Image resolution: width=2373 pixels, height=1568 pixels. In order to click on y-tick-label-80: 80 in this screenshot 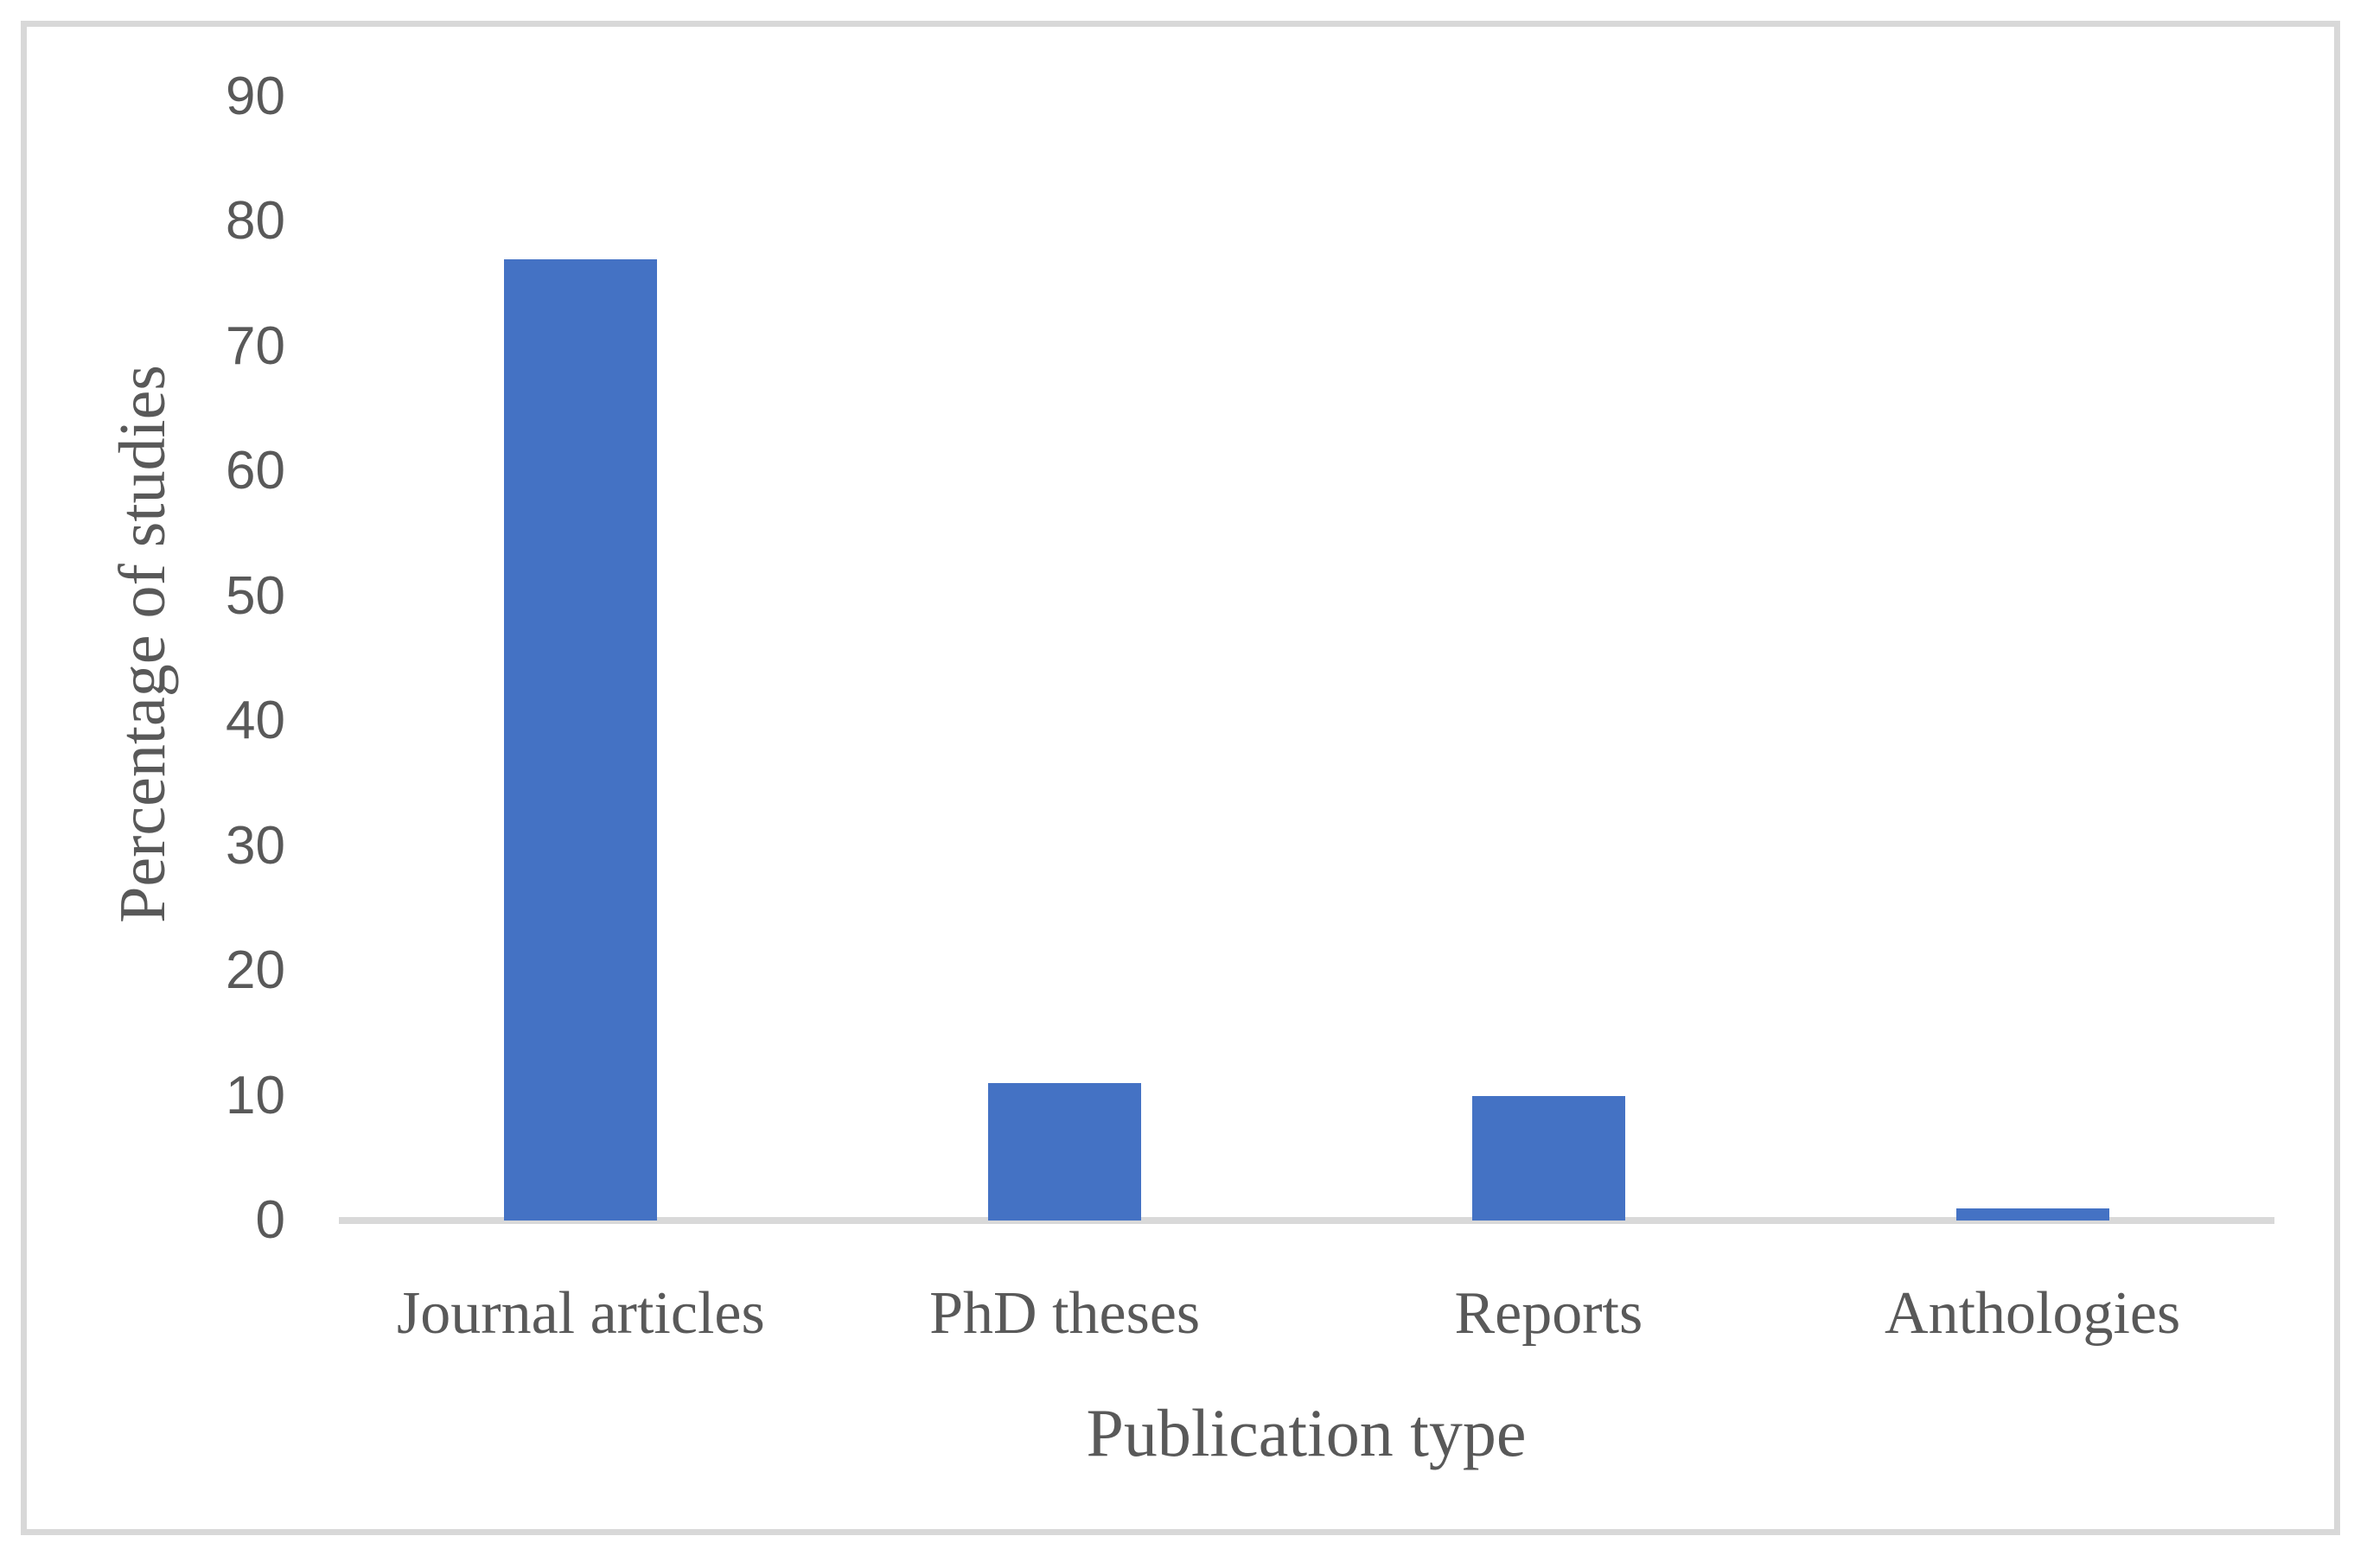, I will do `click(255, 222)`.